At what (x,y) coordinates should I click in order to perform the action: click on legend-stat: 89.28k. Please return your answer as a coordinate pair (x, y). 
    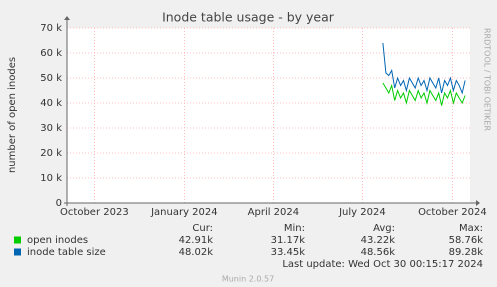
    Looking at the image, I should click on (466, 252).